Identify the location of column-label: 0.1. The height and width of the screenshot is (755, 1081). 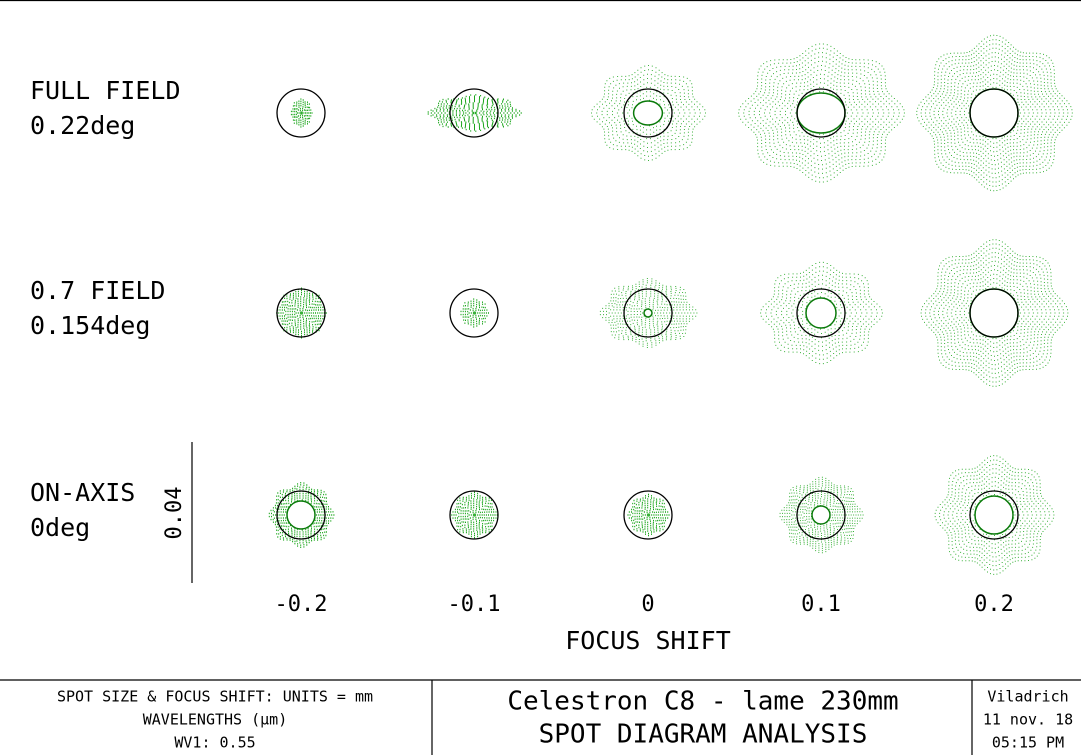
(821, 604).